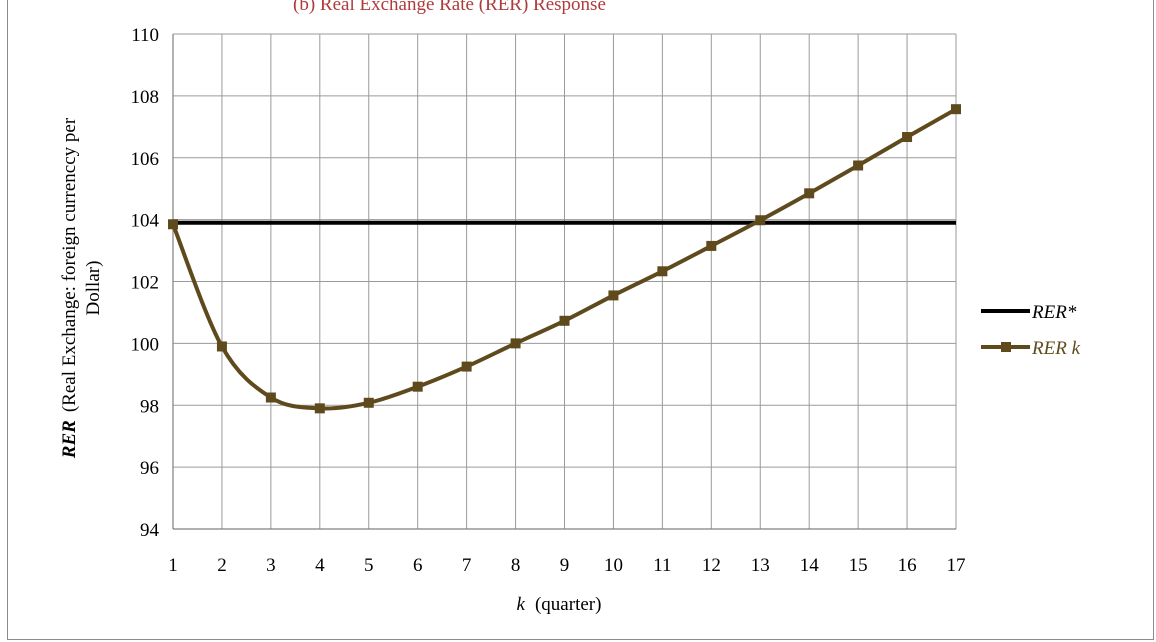  I want to click on x-tick-label: 3, so click(271, 565).